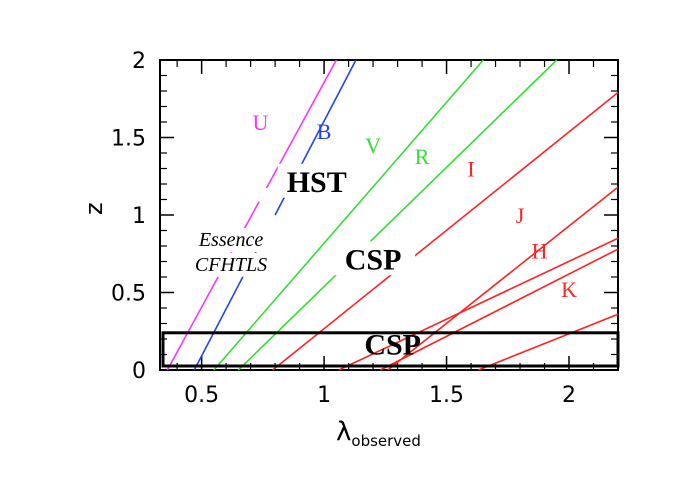 The width and height of the screenshot is (692, 487). Describe the element at coordinates (378, 433) in the screenshot. I see `x-axis-label: λobserved` at that location.